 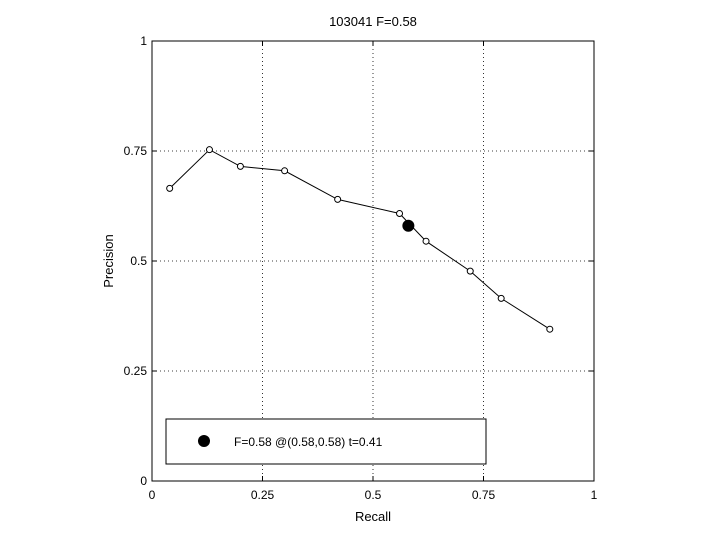 I want to click on legend-box, so click(x=326, y=441).